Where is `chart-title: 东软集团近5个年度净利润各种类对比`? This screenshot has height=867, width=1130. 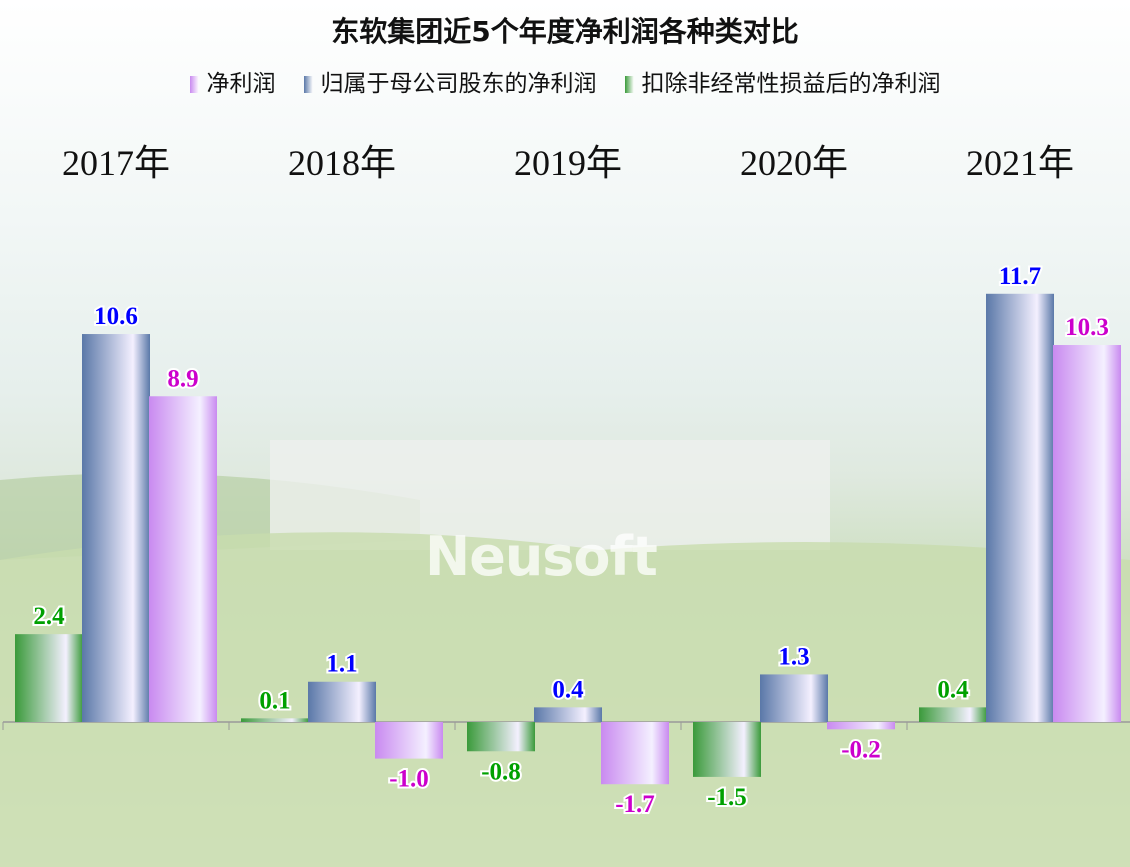 chart-title: 东软集团近5个年度净利润各种类对比 is located at coordinates (565, 31).